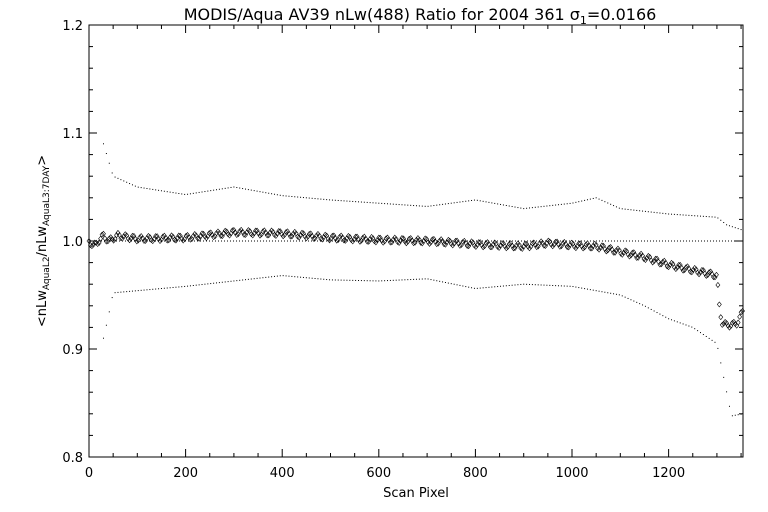 The width and height of the screenshot is (768, 512). What do you see at coordinates (42, 160) in the screenshot?
I see `y-label-close: >` at bounding box center [42, 160].